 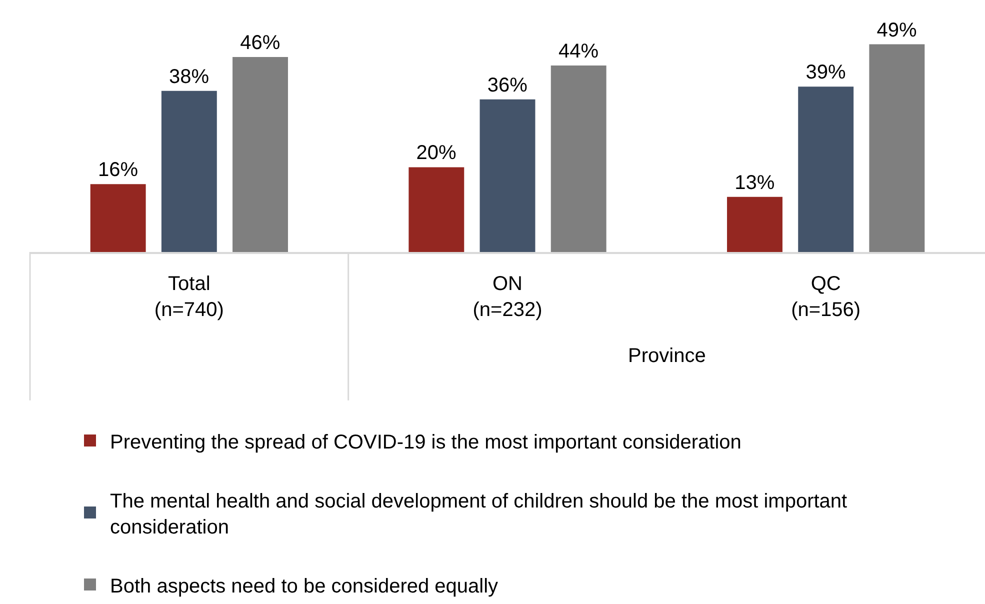 I want to click on data-label: 49%, so click(x=897, y=30).